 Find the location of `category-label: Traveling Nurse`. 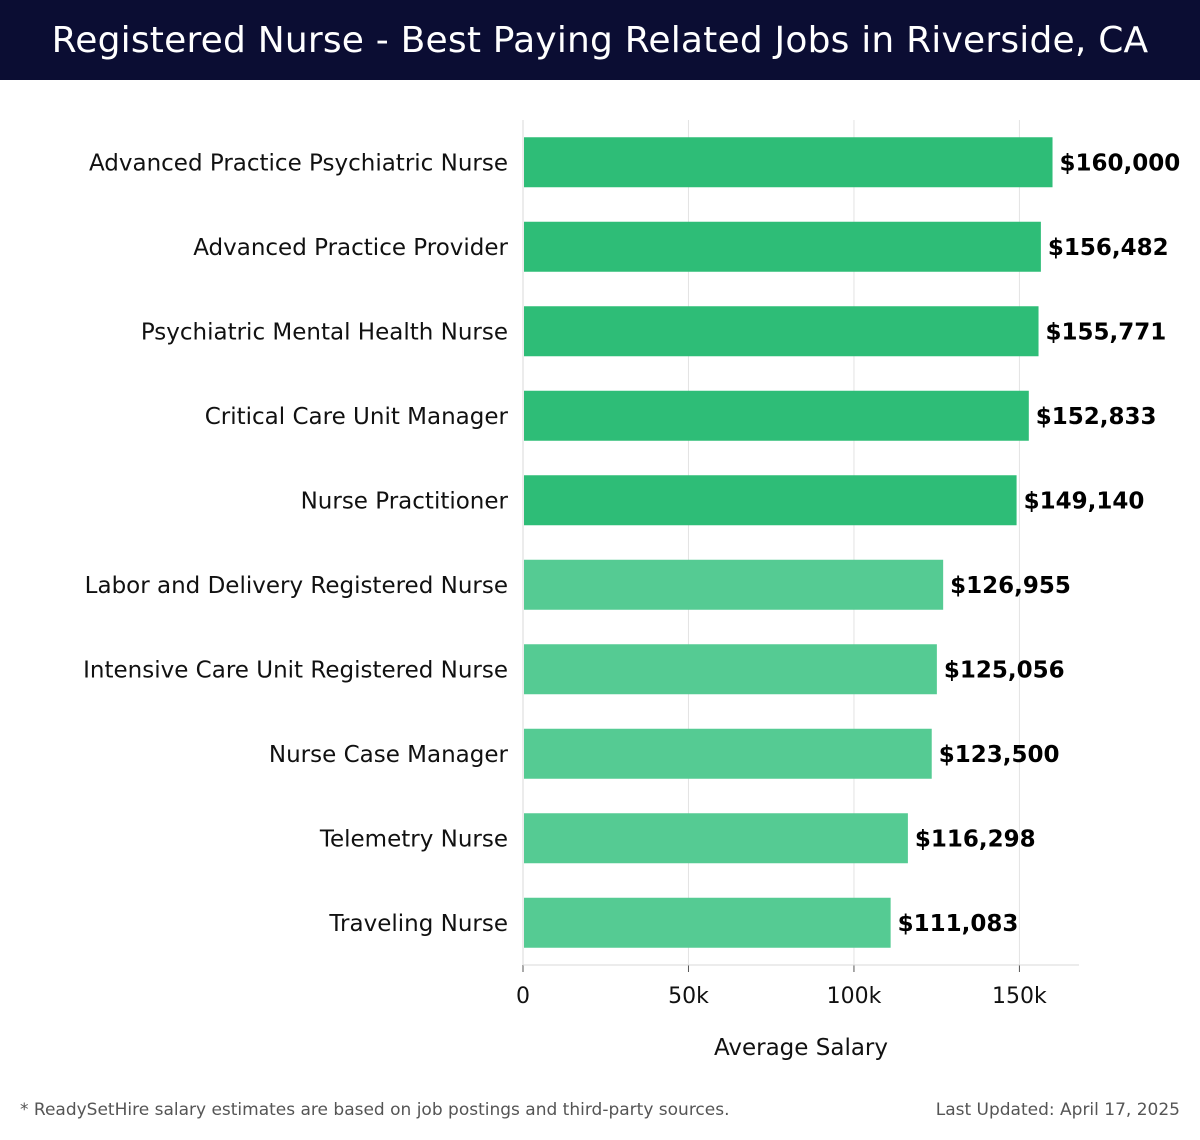

category-label: Traveling Nurse is located at coordinates (418, 924).